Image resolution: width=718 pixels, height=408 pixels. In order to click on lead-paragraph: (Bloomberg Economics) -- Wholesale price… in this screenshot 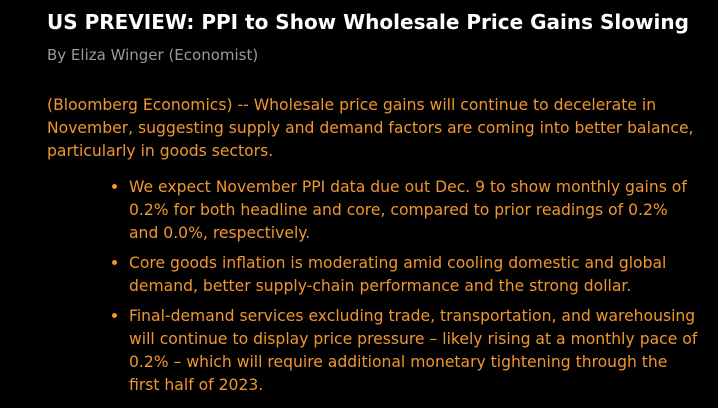, I will do `click(370, 128)`.